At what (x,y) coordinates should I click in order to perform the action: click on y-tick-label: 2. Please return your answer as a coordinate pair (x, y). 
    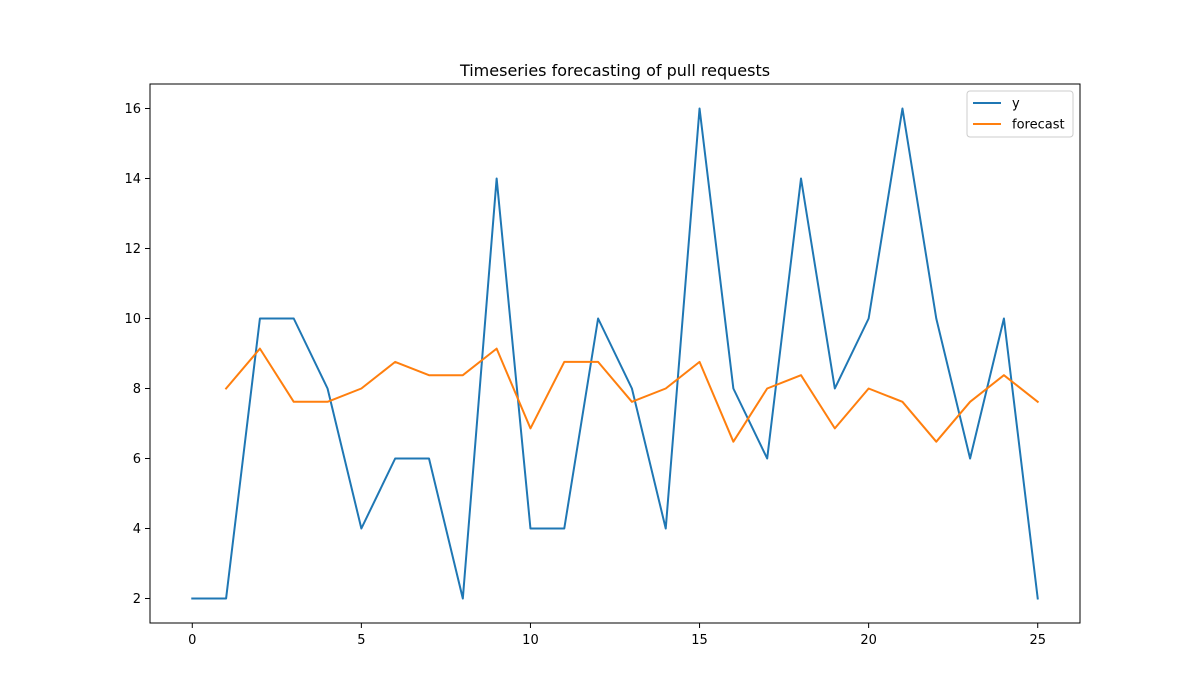
    Looking at the image, I should click on (137, 599).